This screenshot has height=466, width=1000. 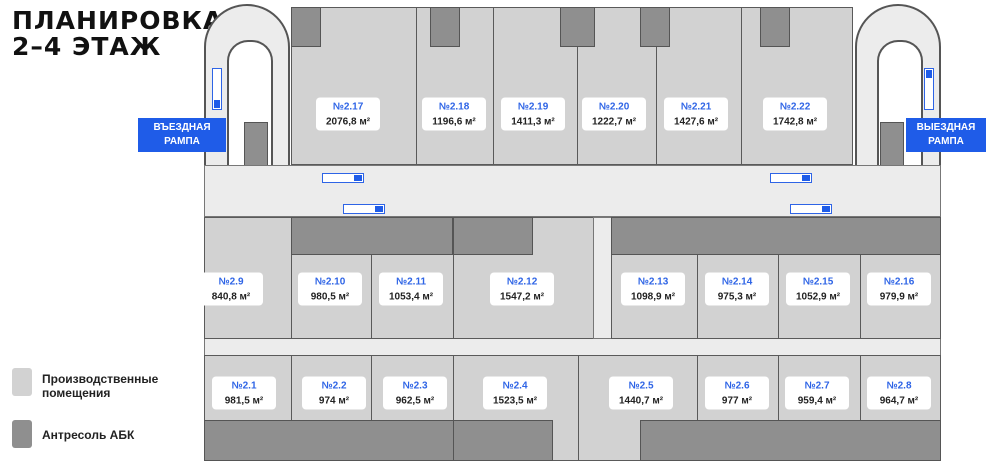 I want to click on unit-label: №2.18 1196,6 м², so click(x=454, y=114).